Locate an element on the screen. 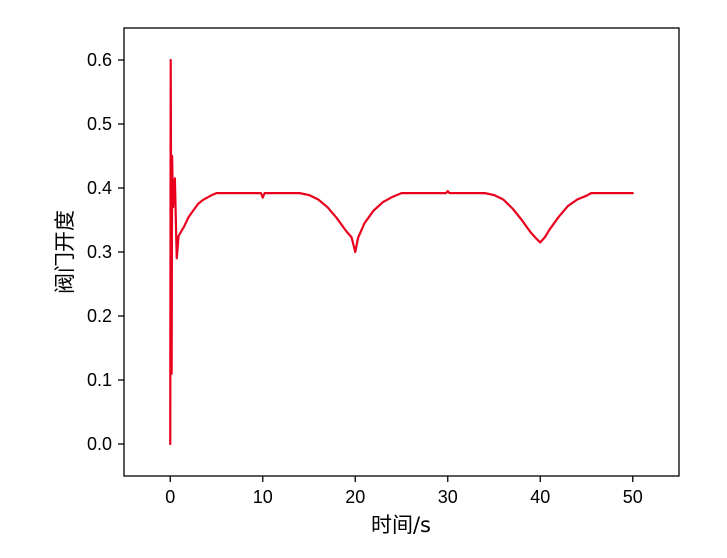 The width and height of the screenshot is (727, 558). y-tick-label: 0.5 is located at coordinates (99, 124).